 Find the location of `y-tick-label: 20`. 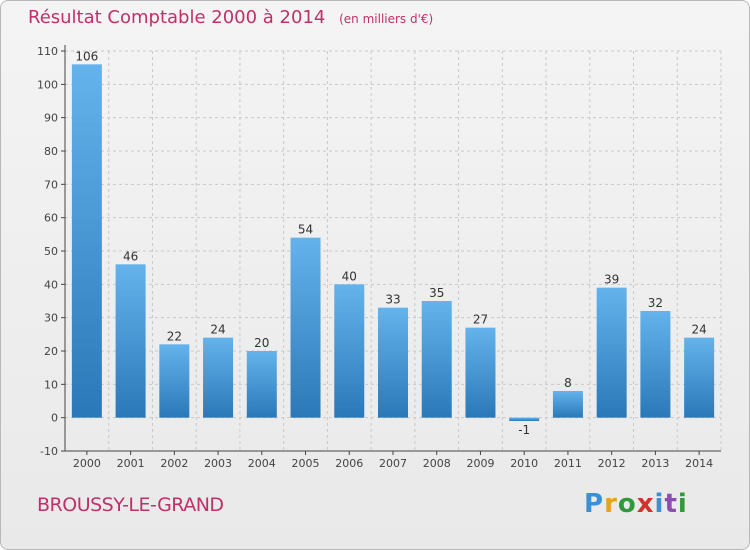

y-tick-label: 20 is located at coordinates (51, 351).